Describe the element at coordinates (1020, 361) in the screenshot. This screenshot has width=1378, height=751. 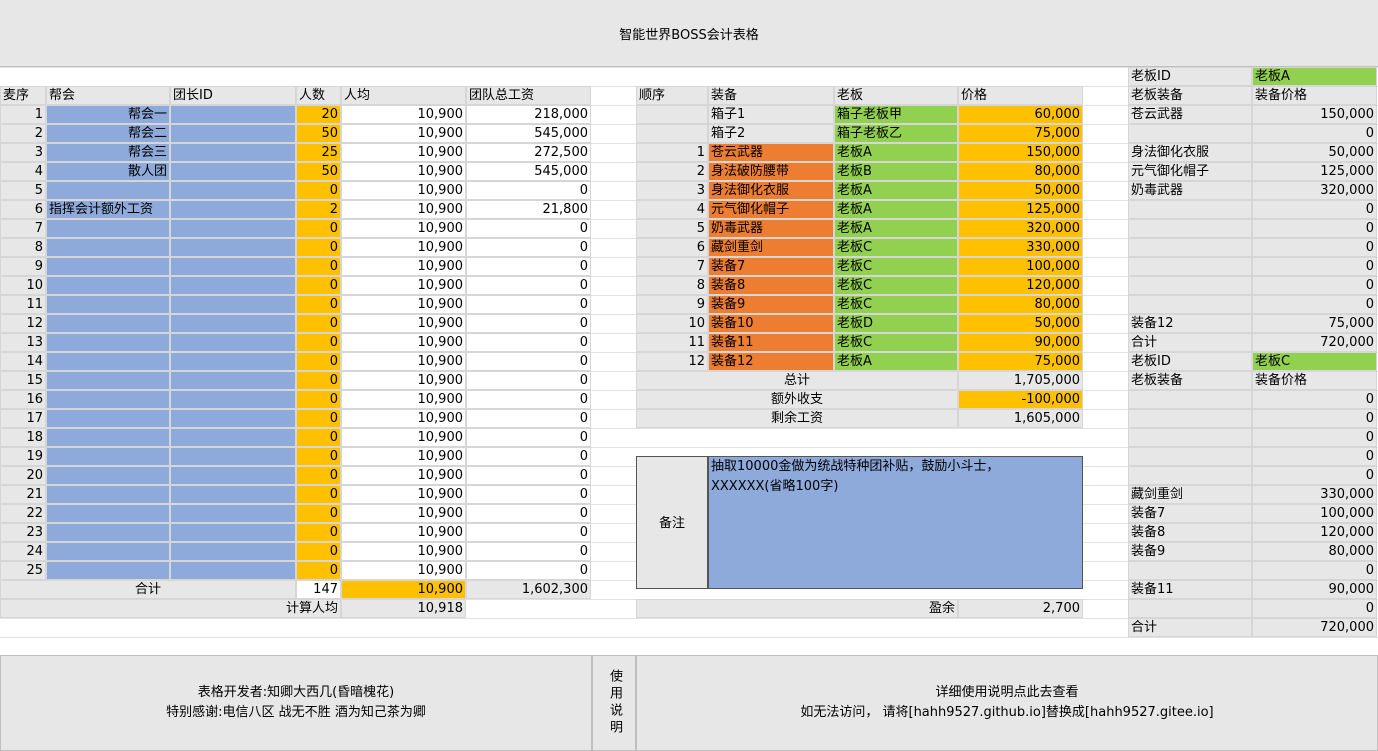
I see `equip-price-cell: 75,000` at that location.